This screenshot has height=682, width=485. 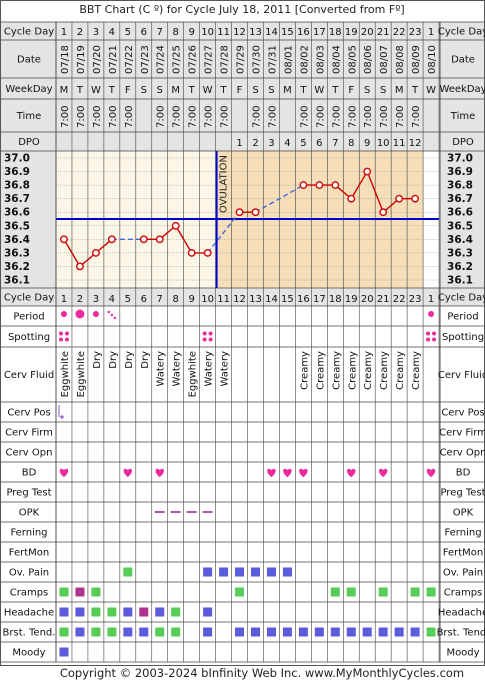 What do you see at coordinates (462, 89) in the screenshot?
I see `row-label-right-weekday: WeekDay` at bounding box center [462, 89].